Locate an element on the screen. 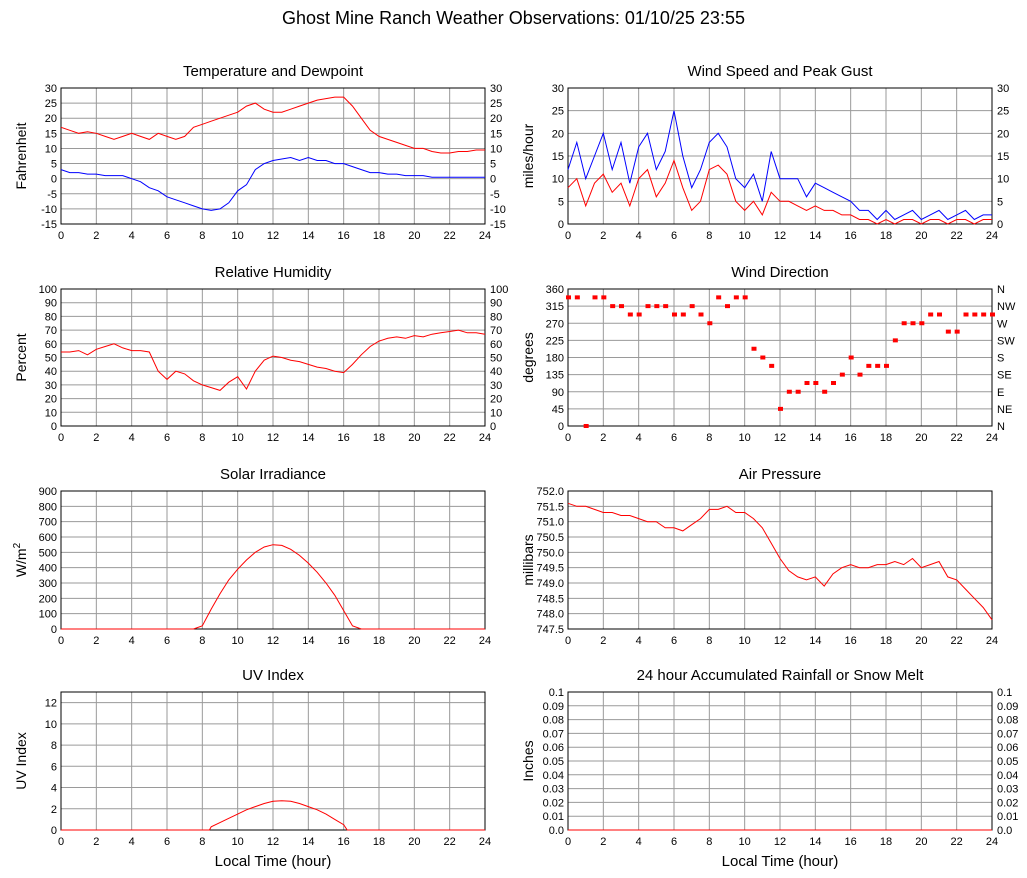 This screenshot has height=878, width=1027. chart-title: Air Pressure is located at coordinates (780, 474).